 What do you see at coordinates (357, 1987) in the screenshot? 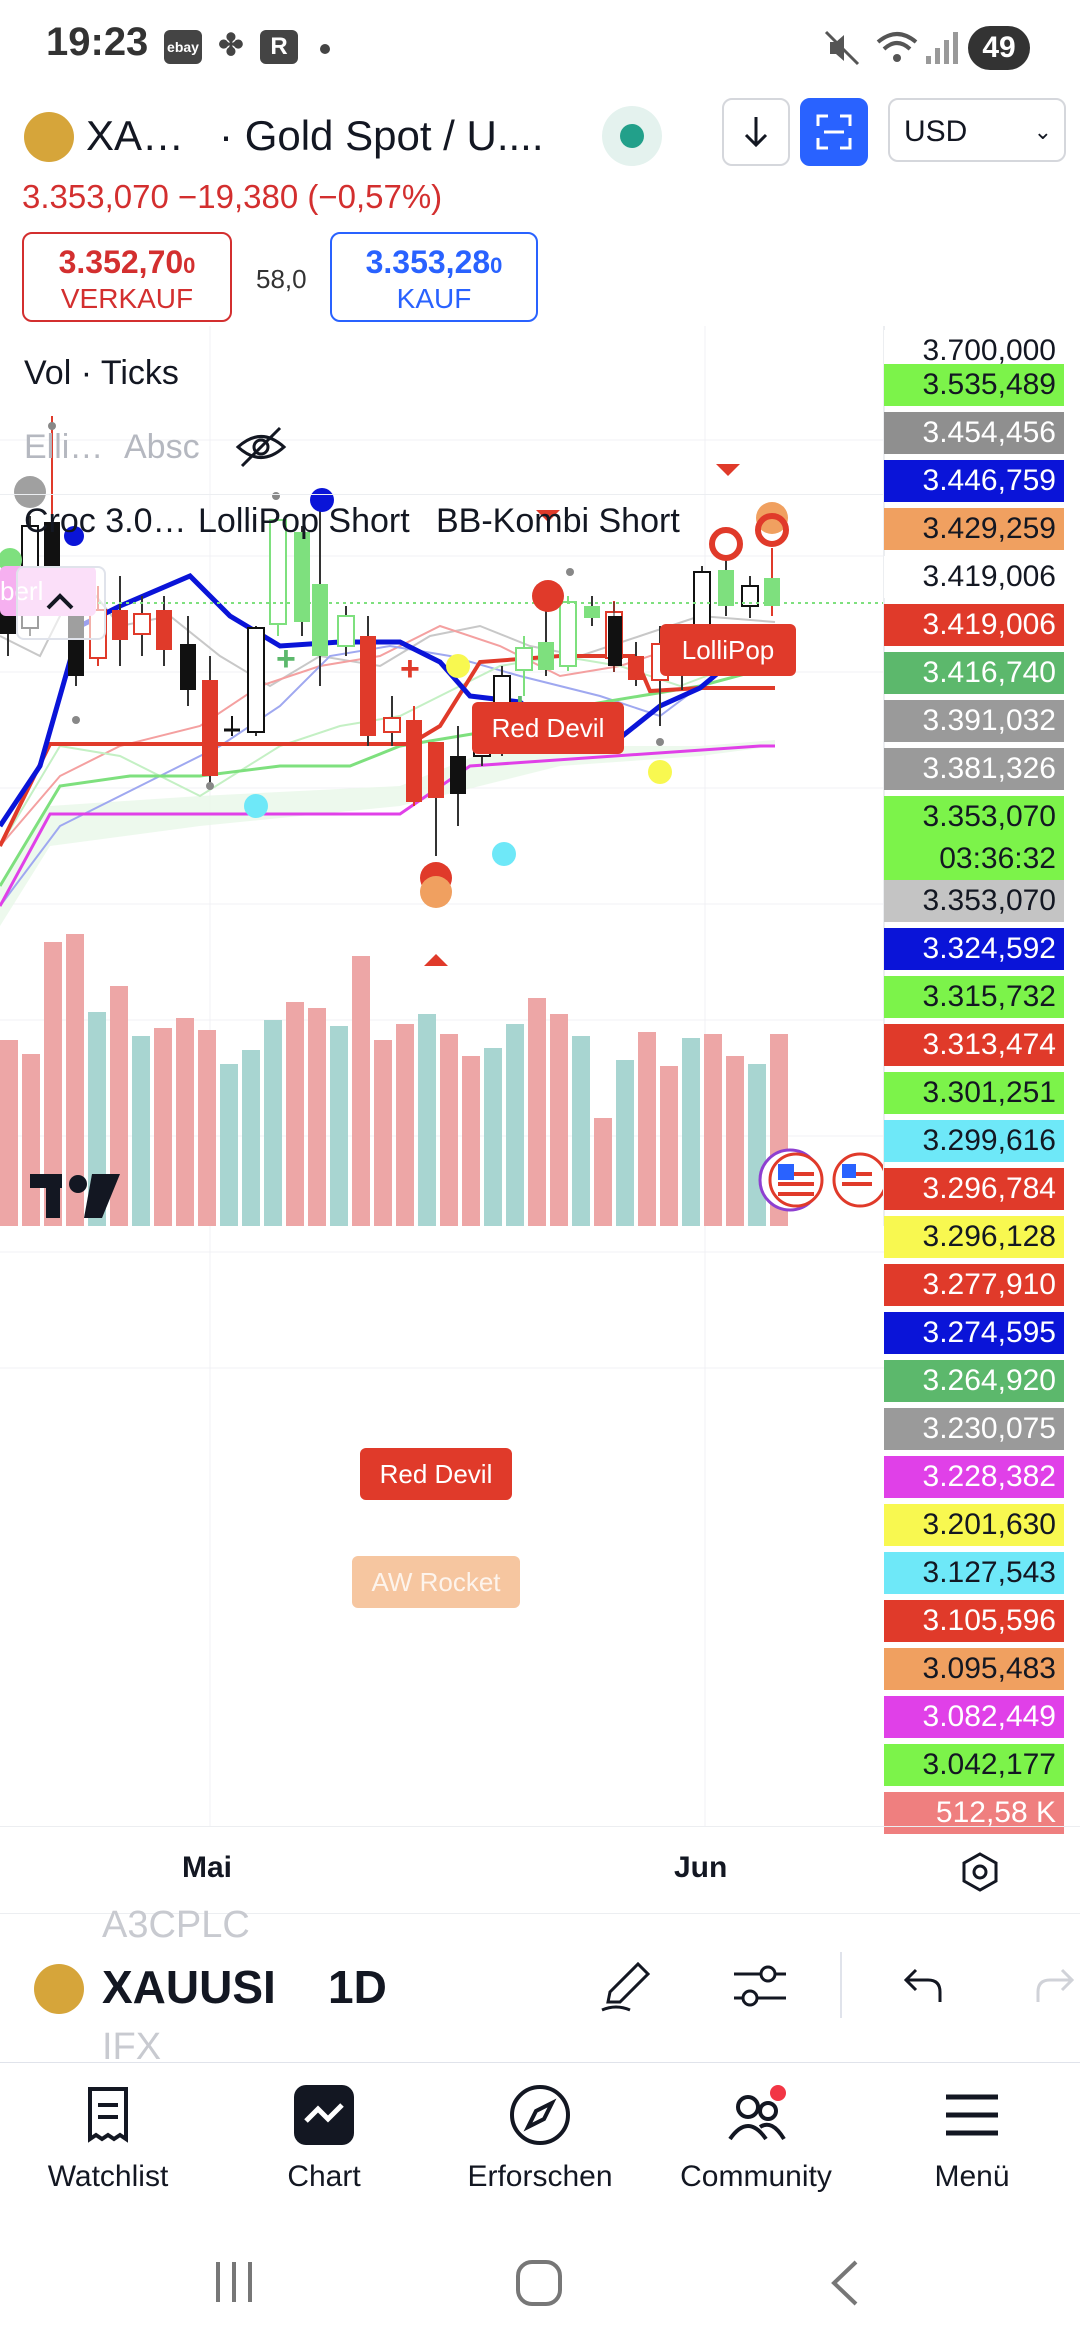
I see `toolbar-interval: 1D` at bounding box center [357, 1987].